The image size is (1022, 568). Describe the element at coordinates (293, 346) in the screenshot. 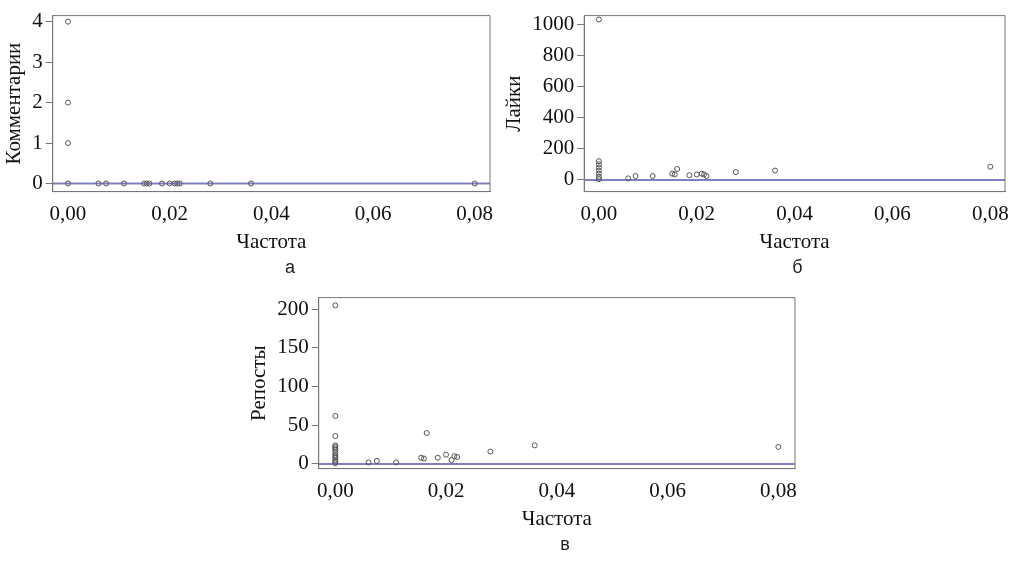

I see `y-tick-label: 150` at that location.